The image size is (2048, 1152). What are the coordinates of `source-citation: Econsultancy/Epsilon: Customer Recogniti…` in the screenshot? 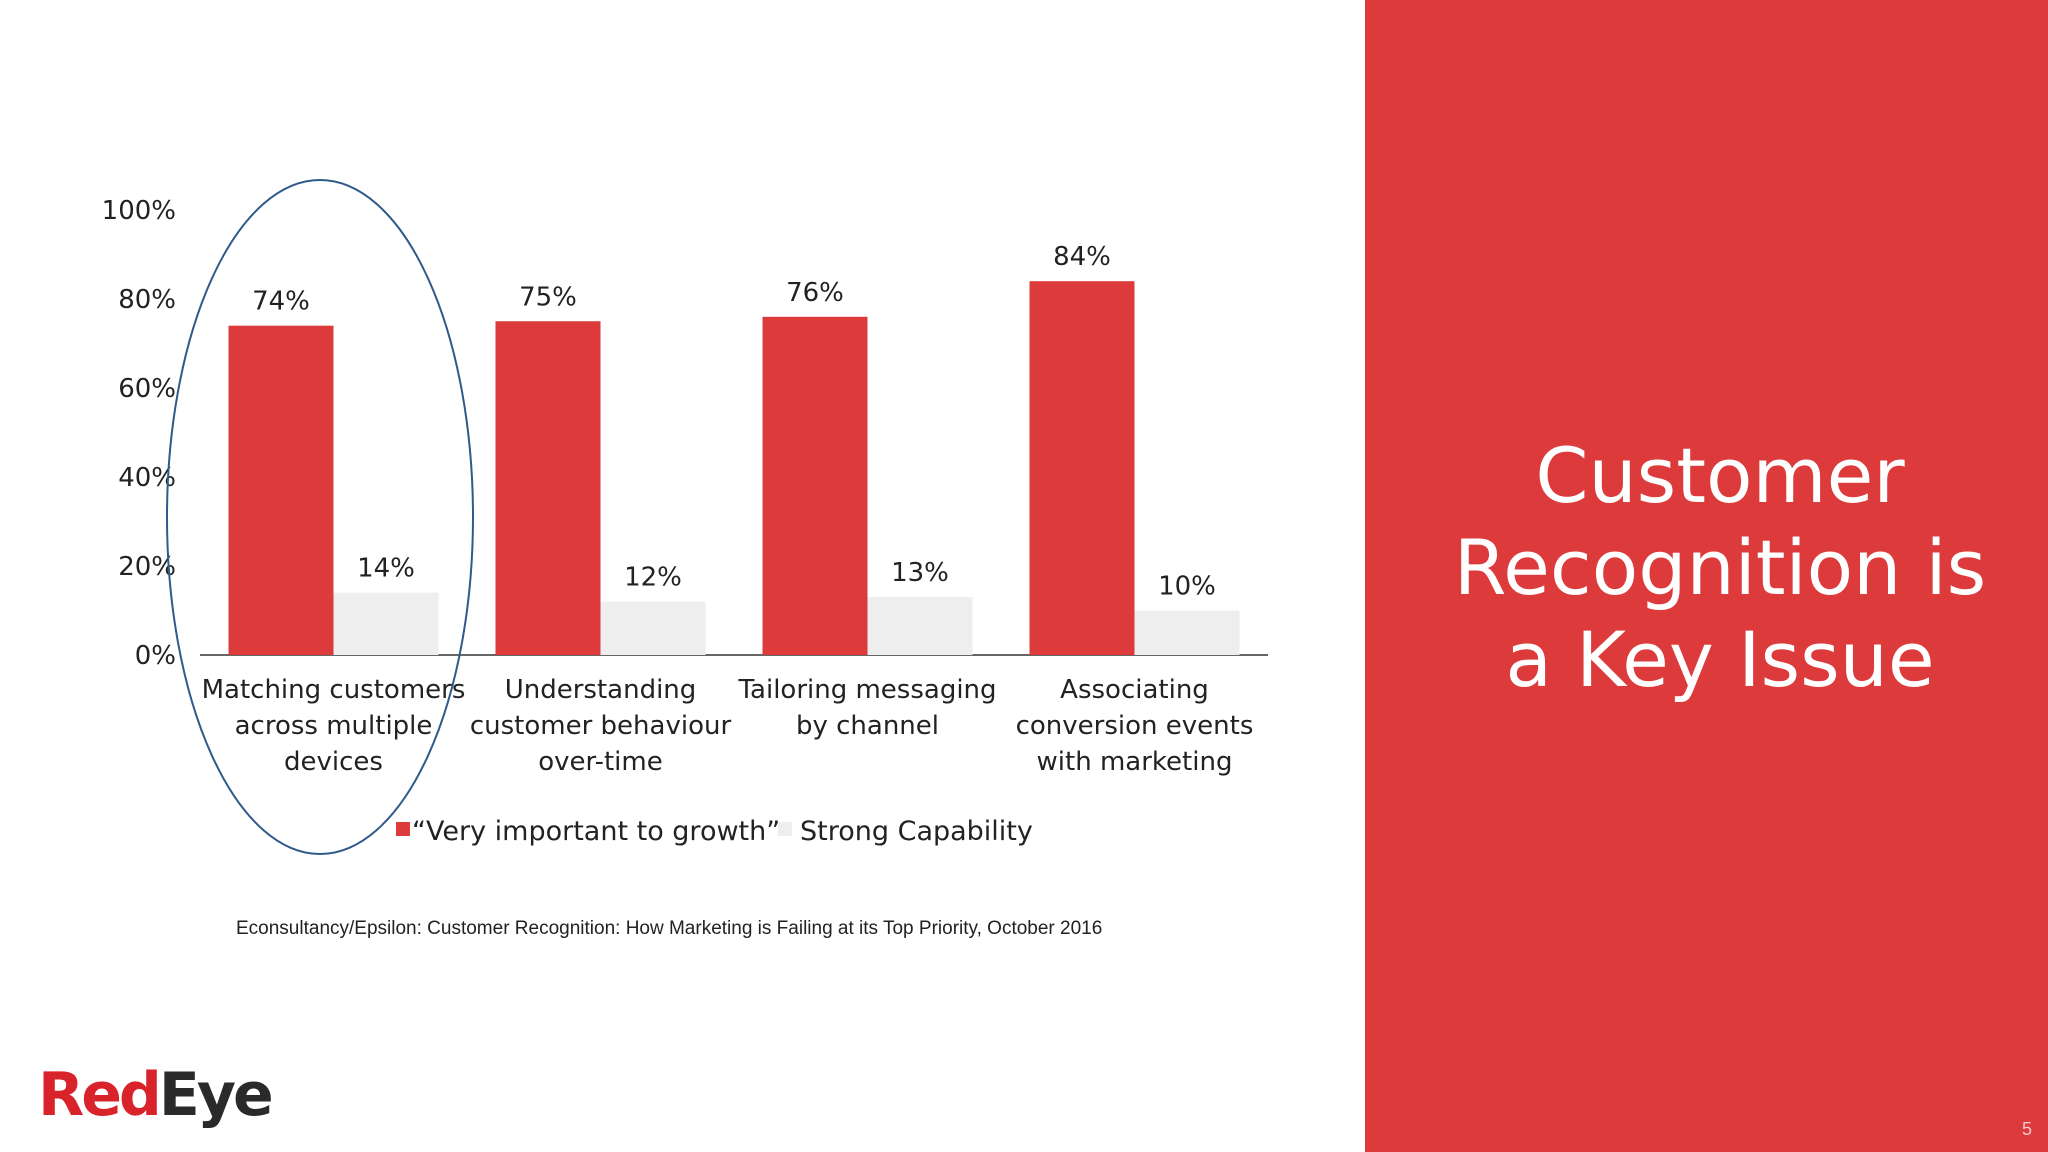 It's located at (669, 928).